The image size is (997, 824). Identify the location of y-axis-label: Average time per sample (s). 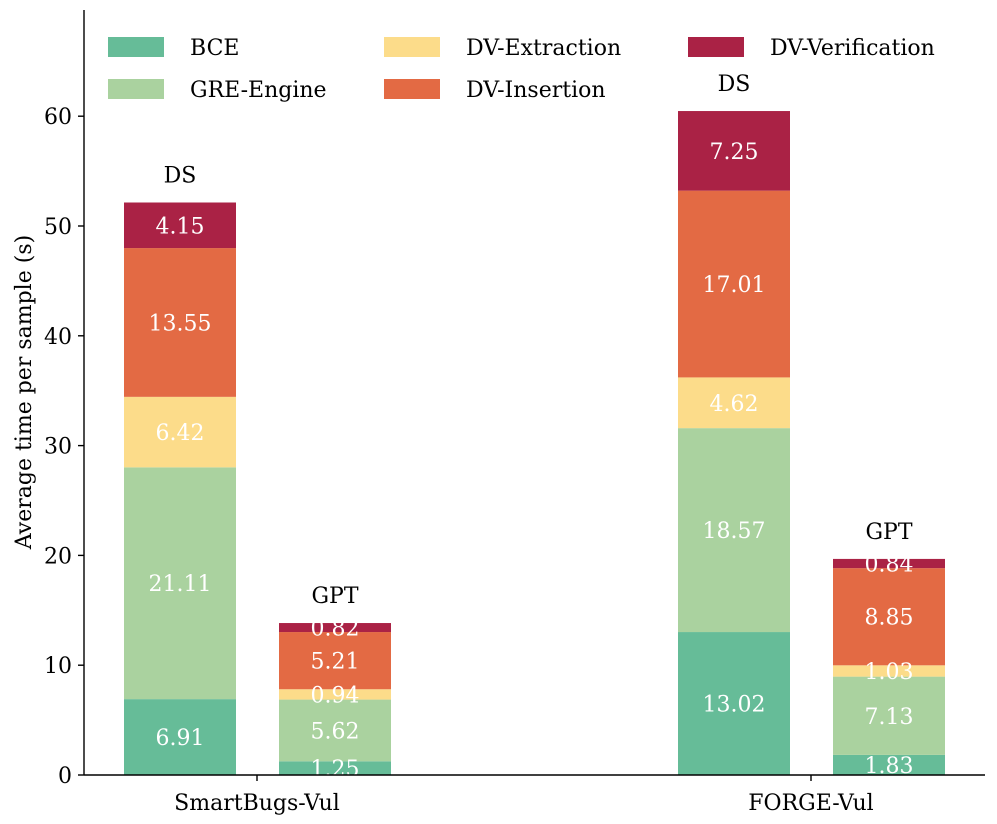
(24, 392).